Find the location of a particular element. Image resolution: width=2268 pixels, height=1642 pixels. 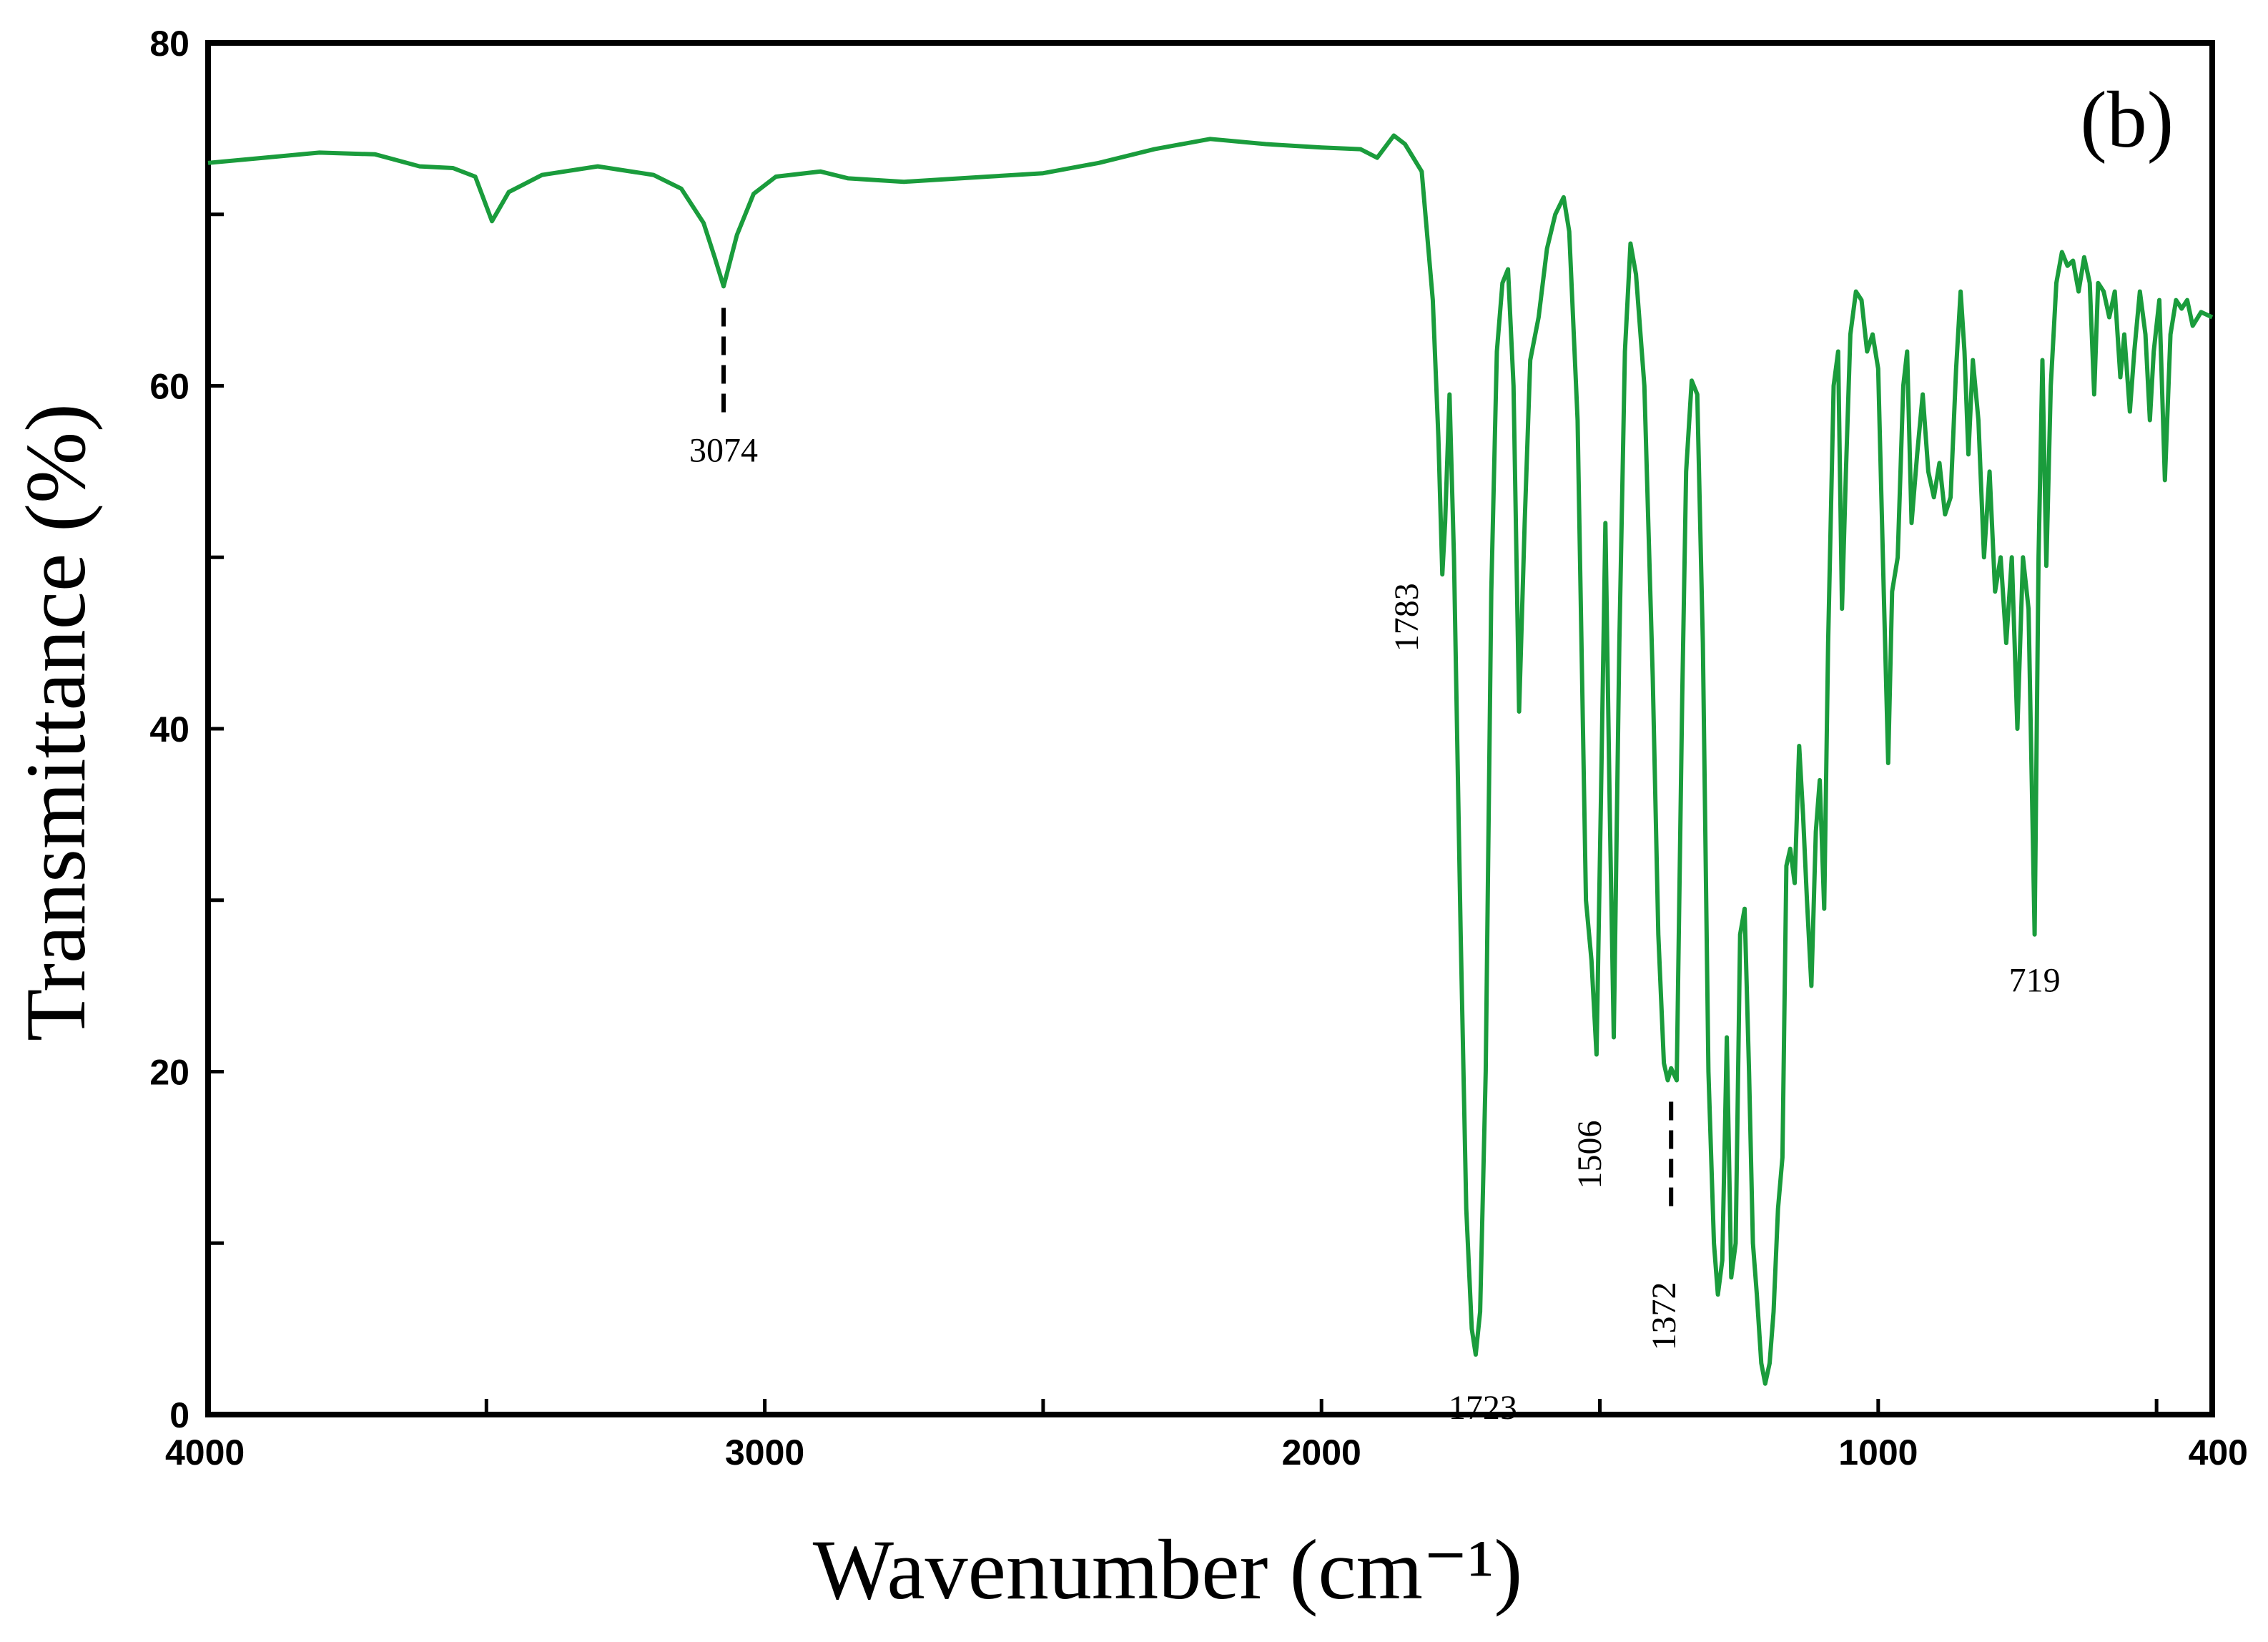

peak-annotation-719: 719 is located at coordinates (2035, 981).